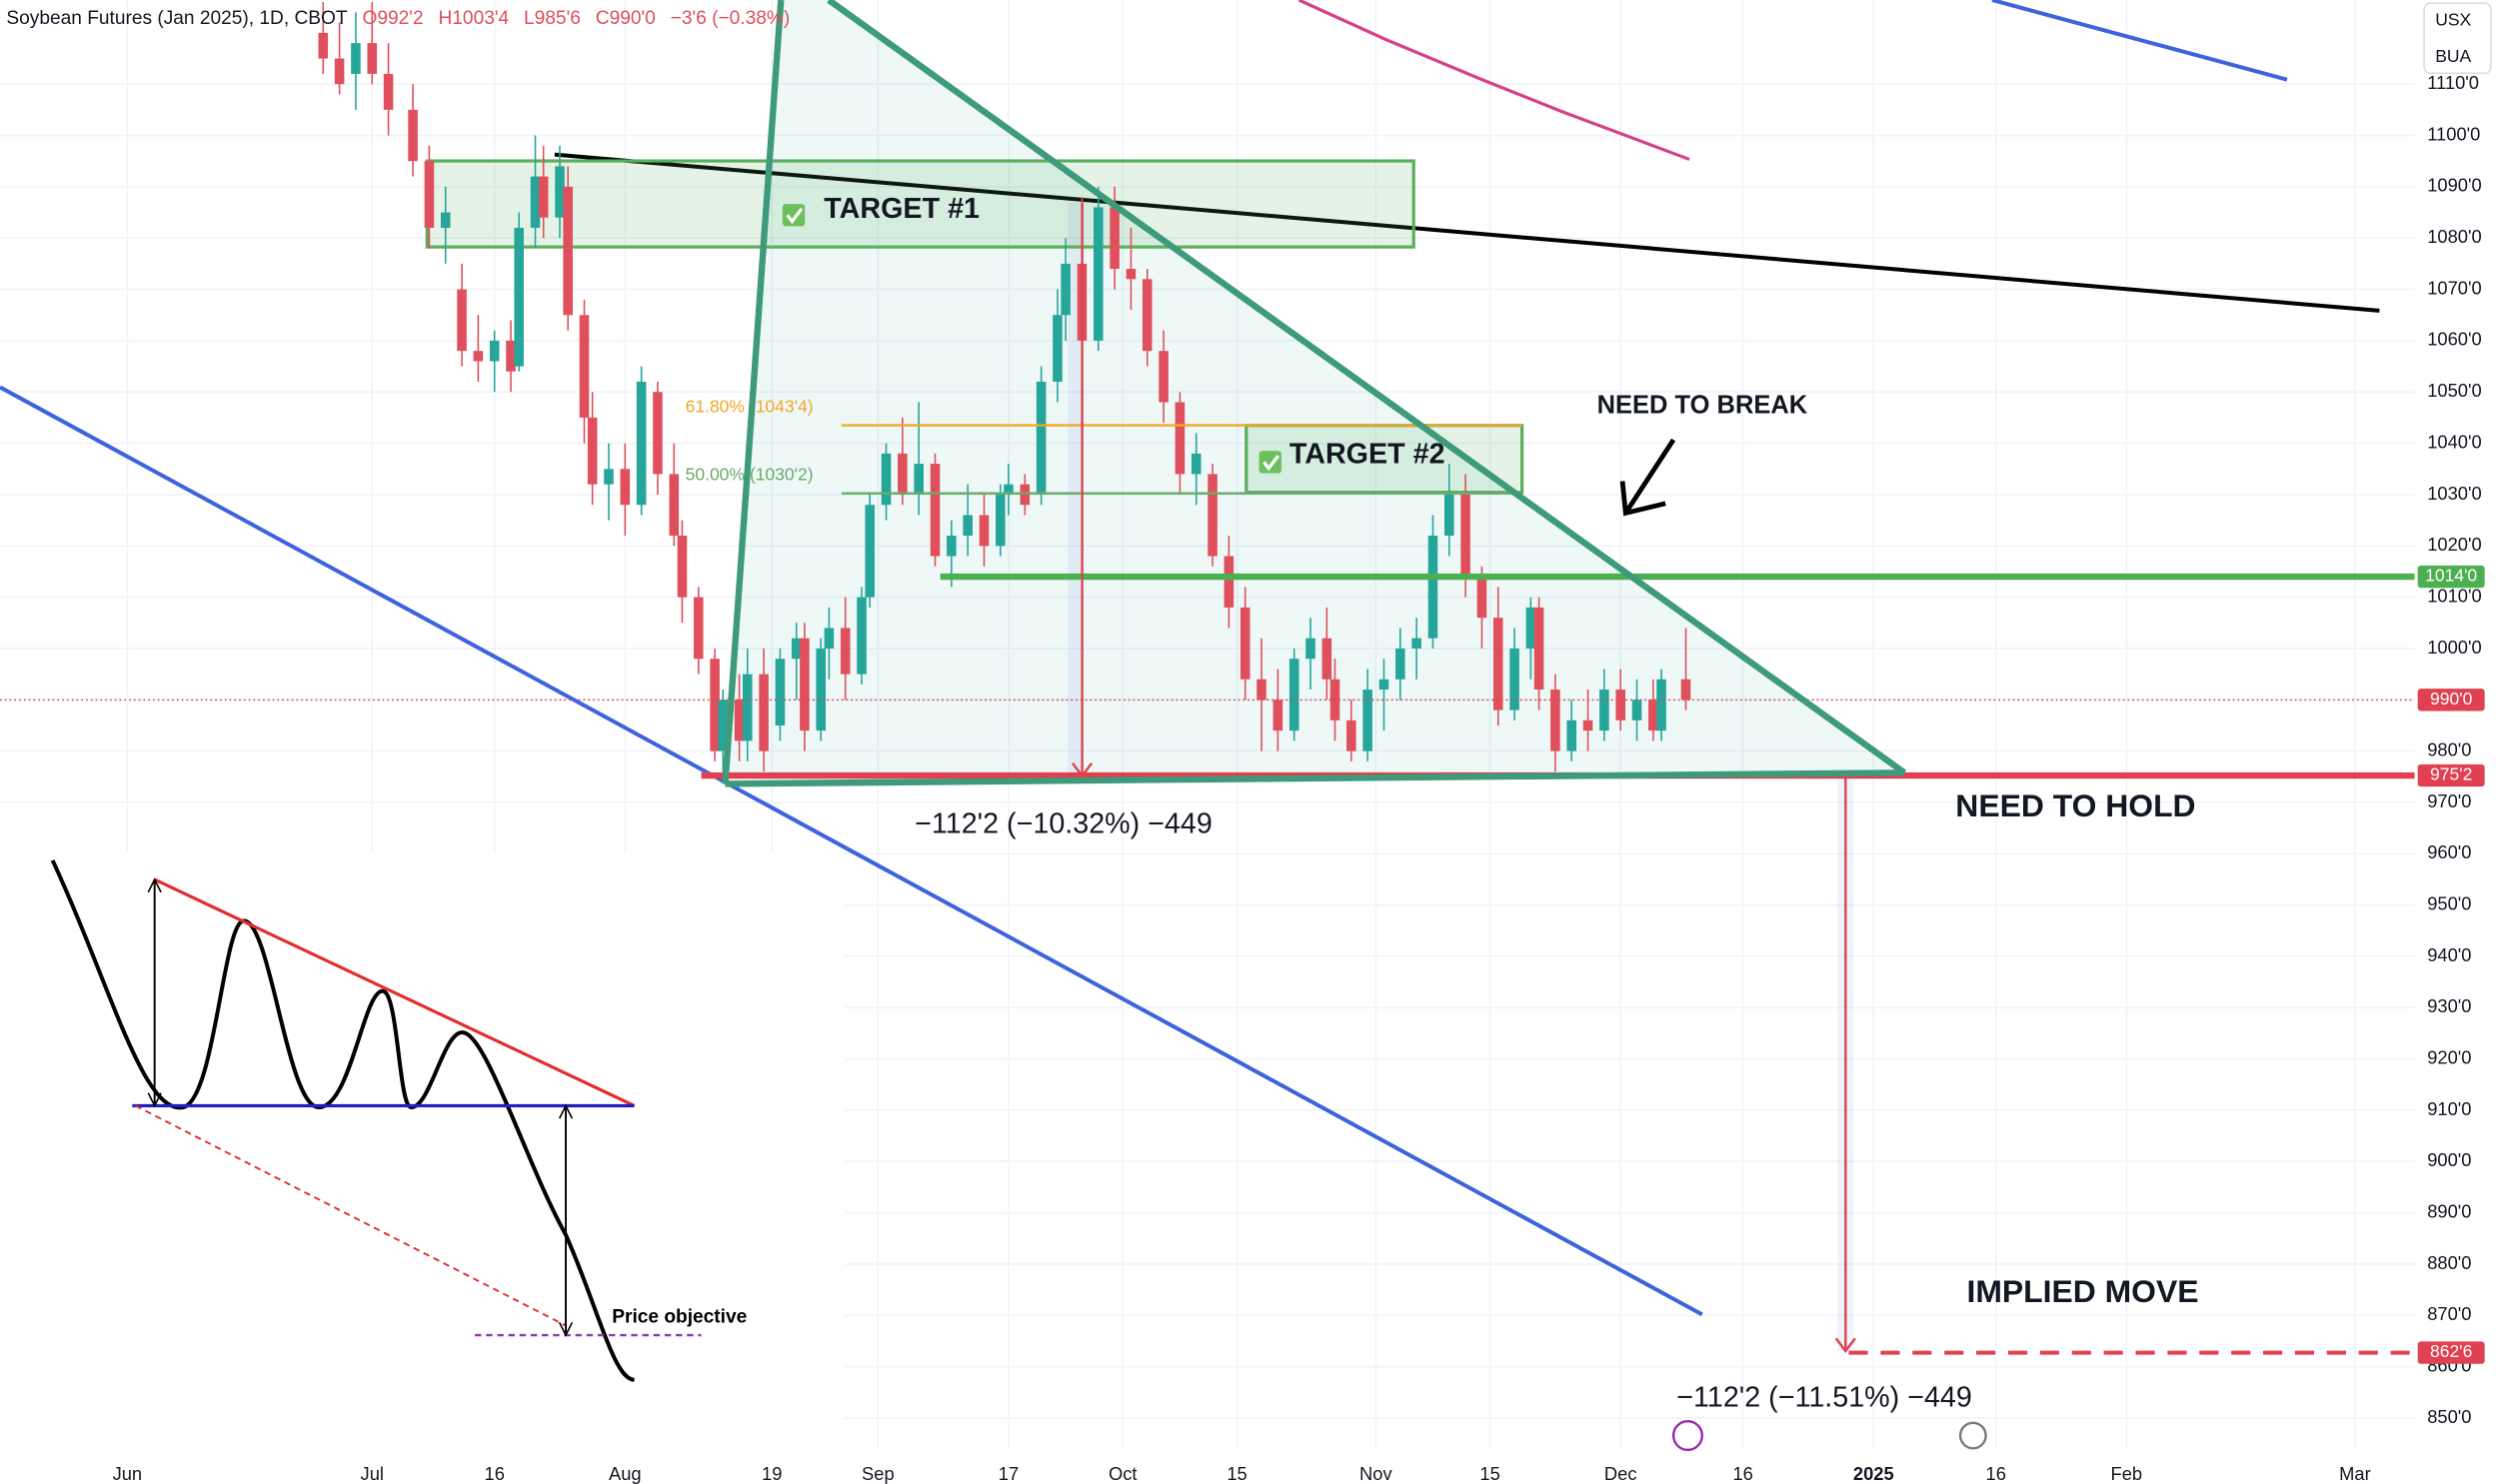  What do you see at coordinates (1064, 823) in the screenshot?
I see `measure-label: −112'2 (−10.32%) −449` at bounding box center [1064, 823].